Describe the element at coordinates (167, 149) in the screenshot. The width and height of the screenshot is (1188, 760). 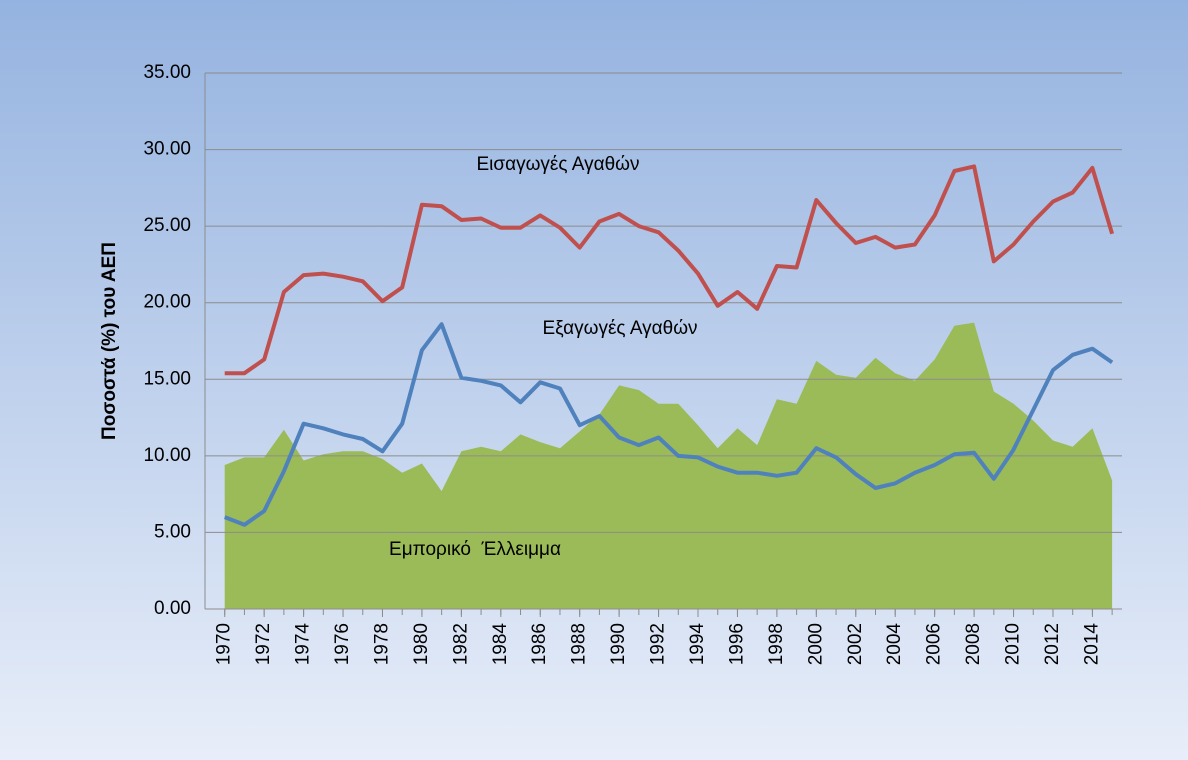
I see `y-tick-label: 30.00` at that location.